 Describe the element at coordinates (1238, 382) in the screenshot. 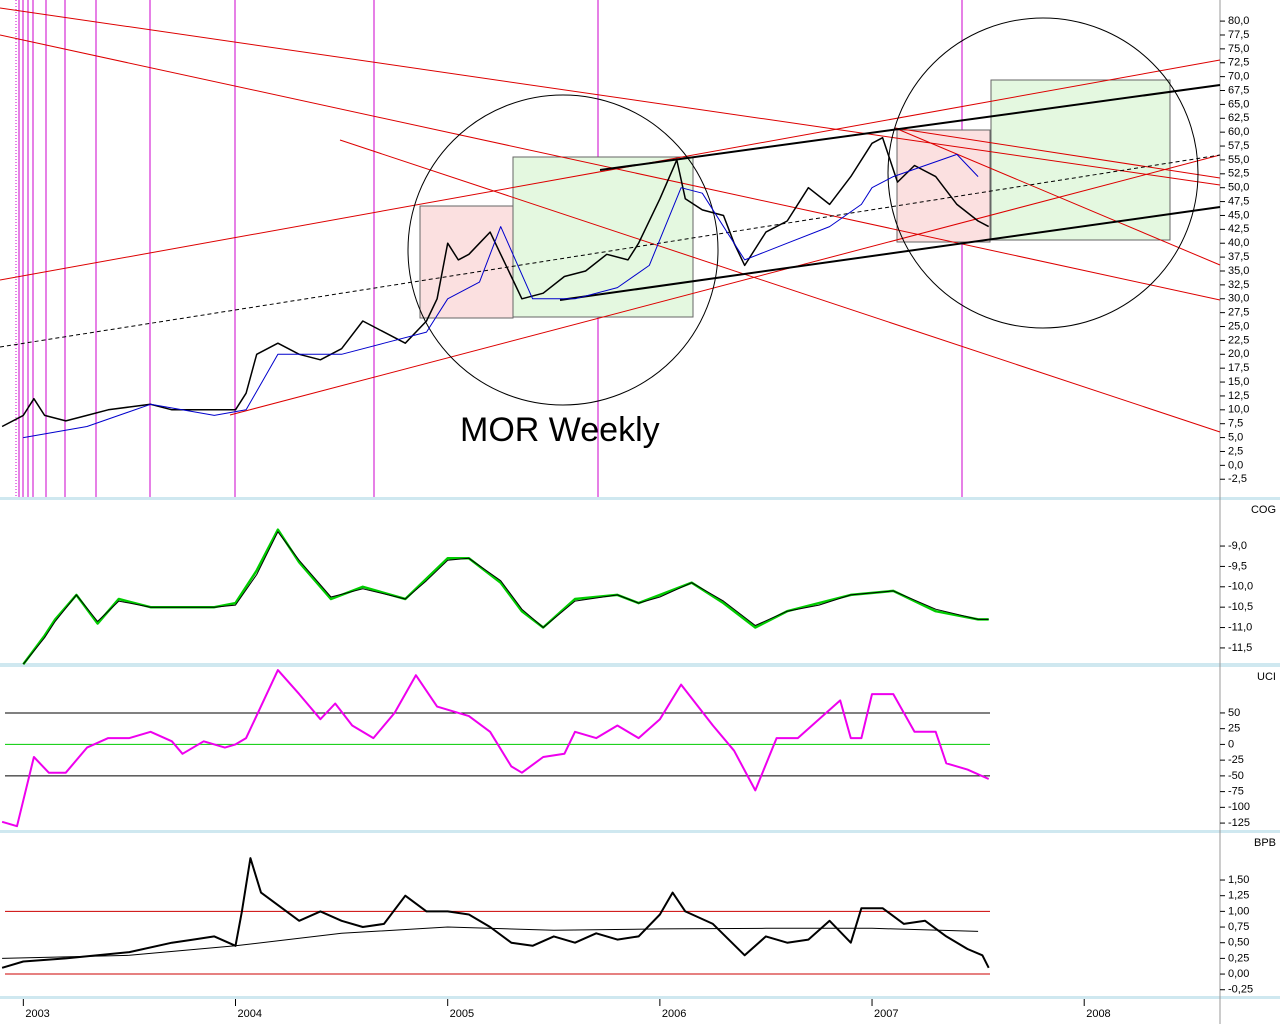

I see `y-tick-label: 15,0` at that location.